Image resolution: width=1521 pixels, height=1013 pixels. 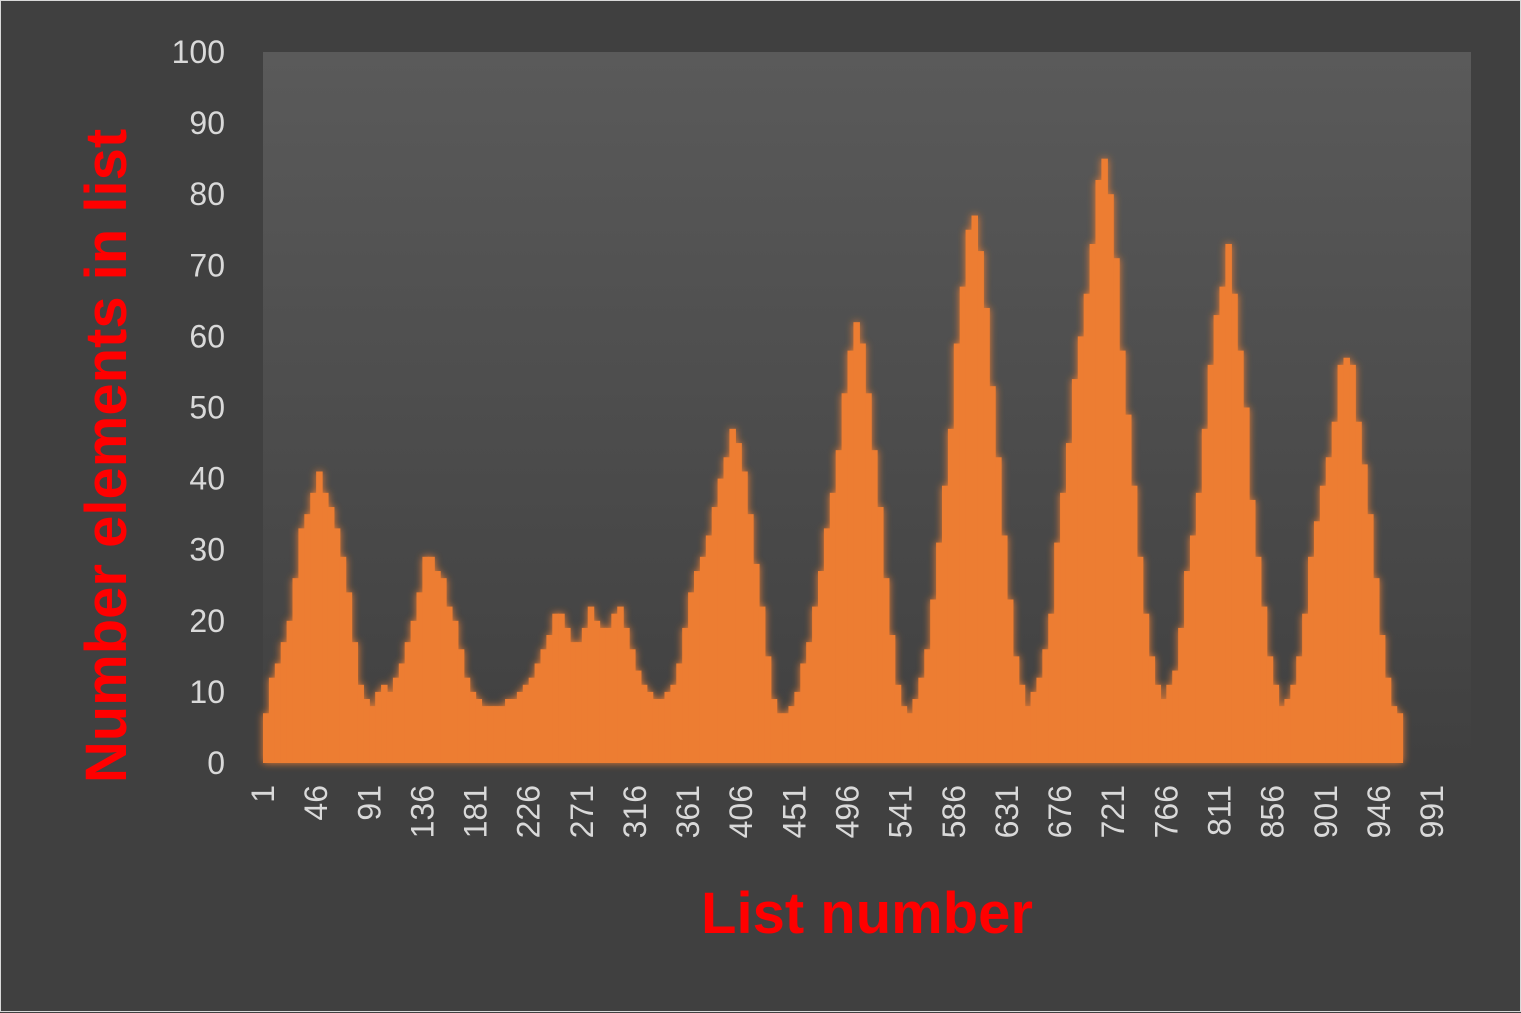 I want to click on x-tick-label: 766, so click(x=1166, y=811).